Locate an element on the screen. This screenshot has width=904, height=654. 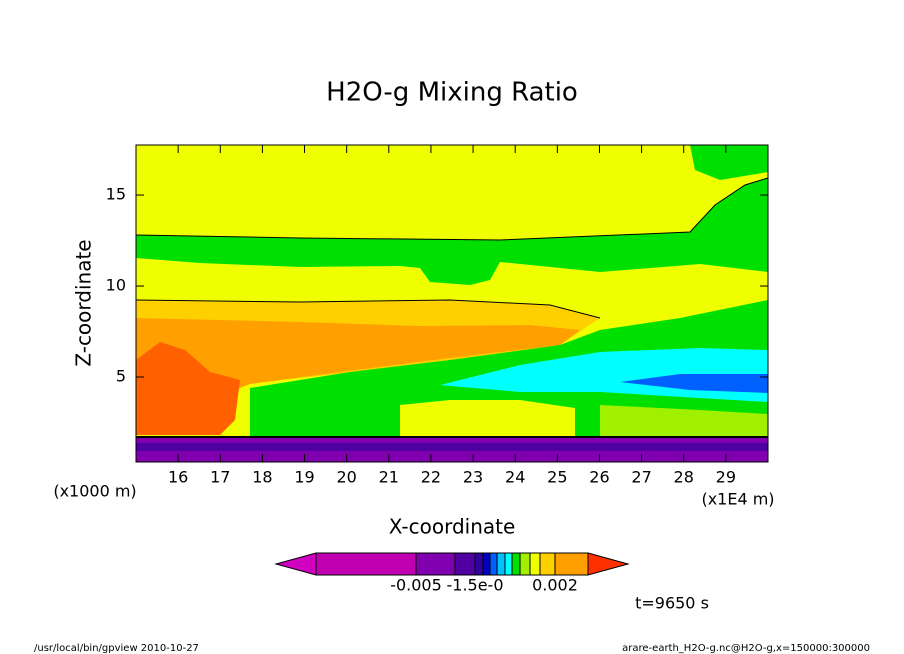
x-tick-label: 21 is located at coordinates (389, 477).